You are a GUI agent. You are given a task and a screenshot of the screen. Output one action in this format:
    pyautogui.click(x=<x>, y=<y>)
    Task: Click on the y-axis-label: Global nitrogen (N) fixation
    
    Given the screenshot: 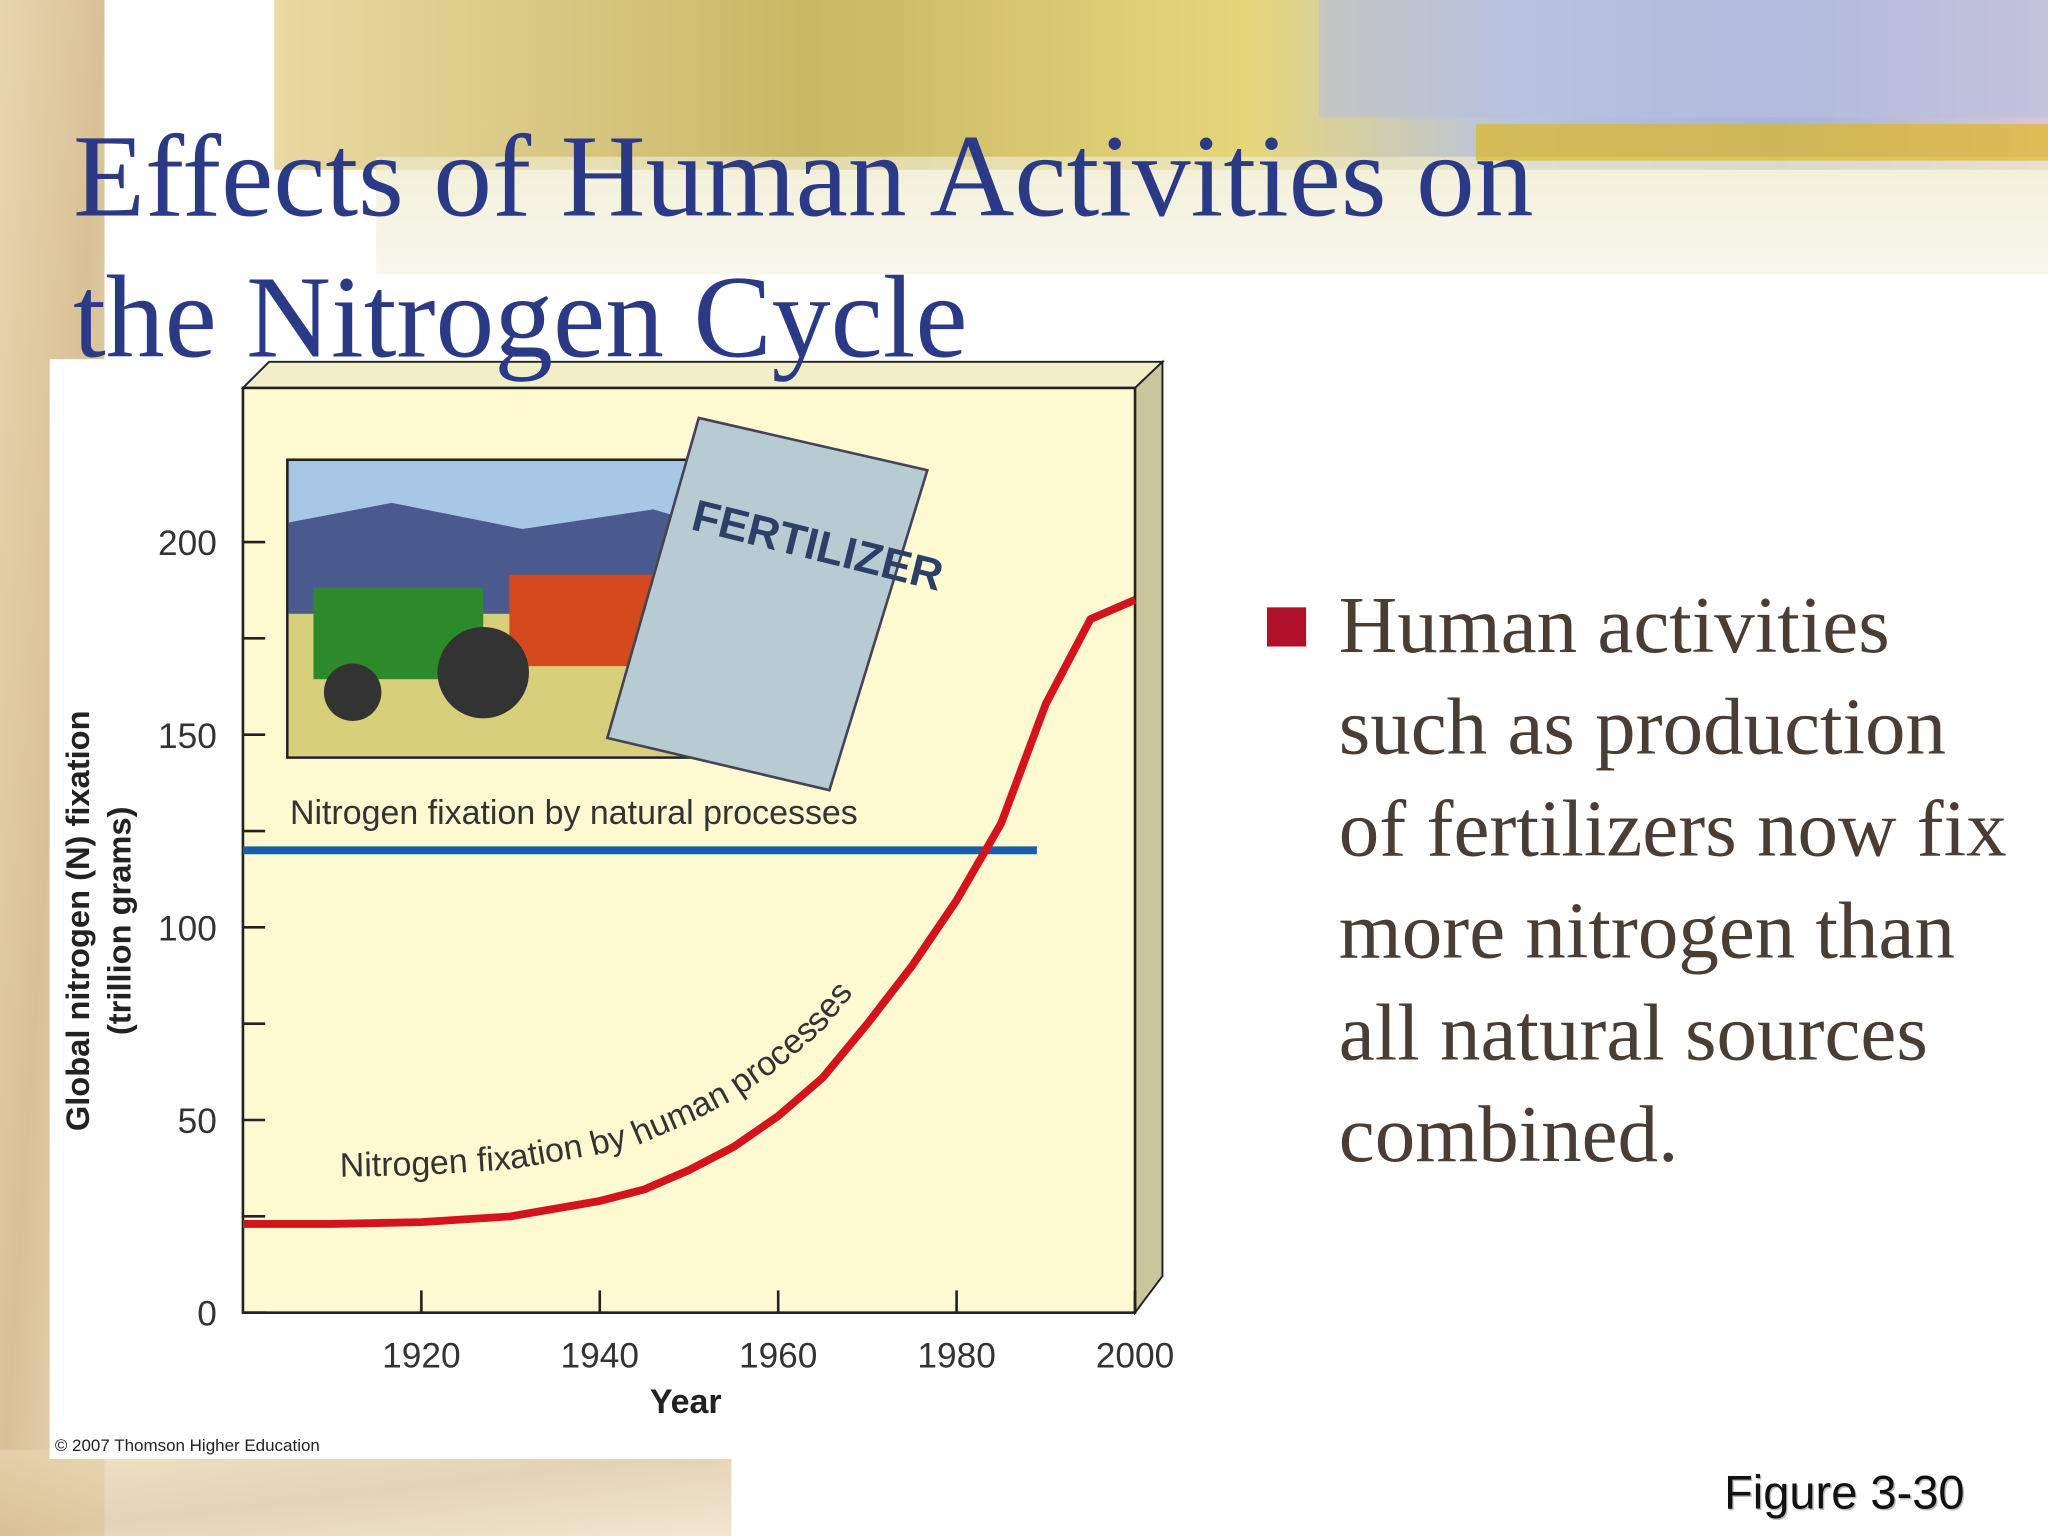 What is the action you would take?
    pyautogui.click(x=77, y=920)
    